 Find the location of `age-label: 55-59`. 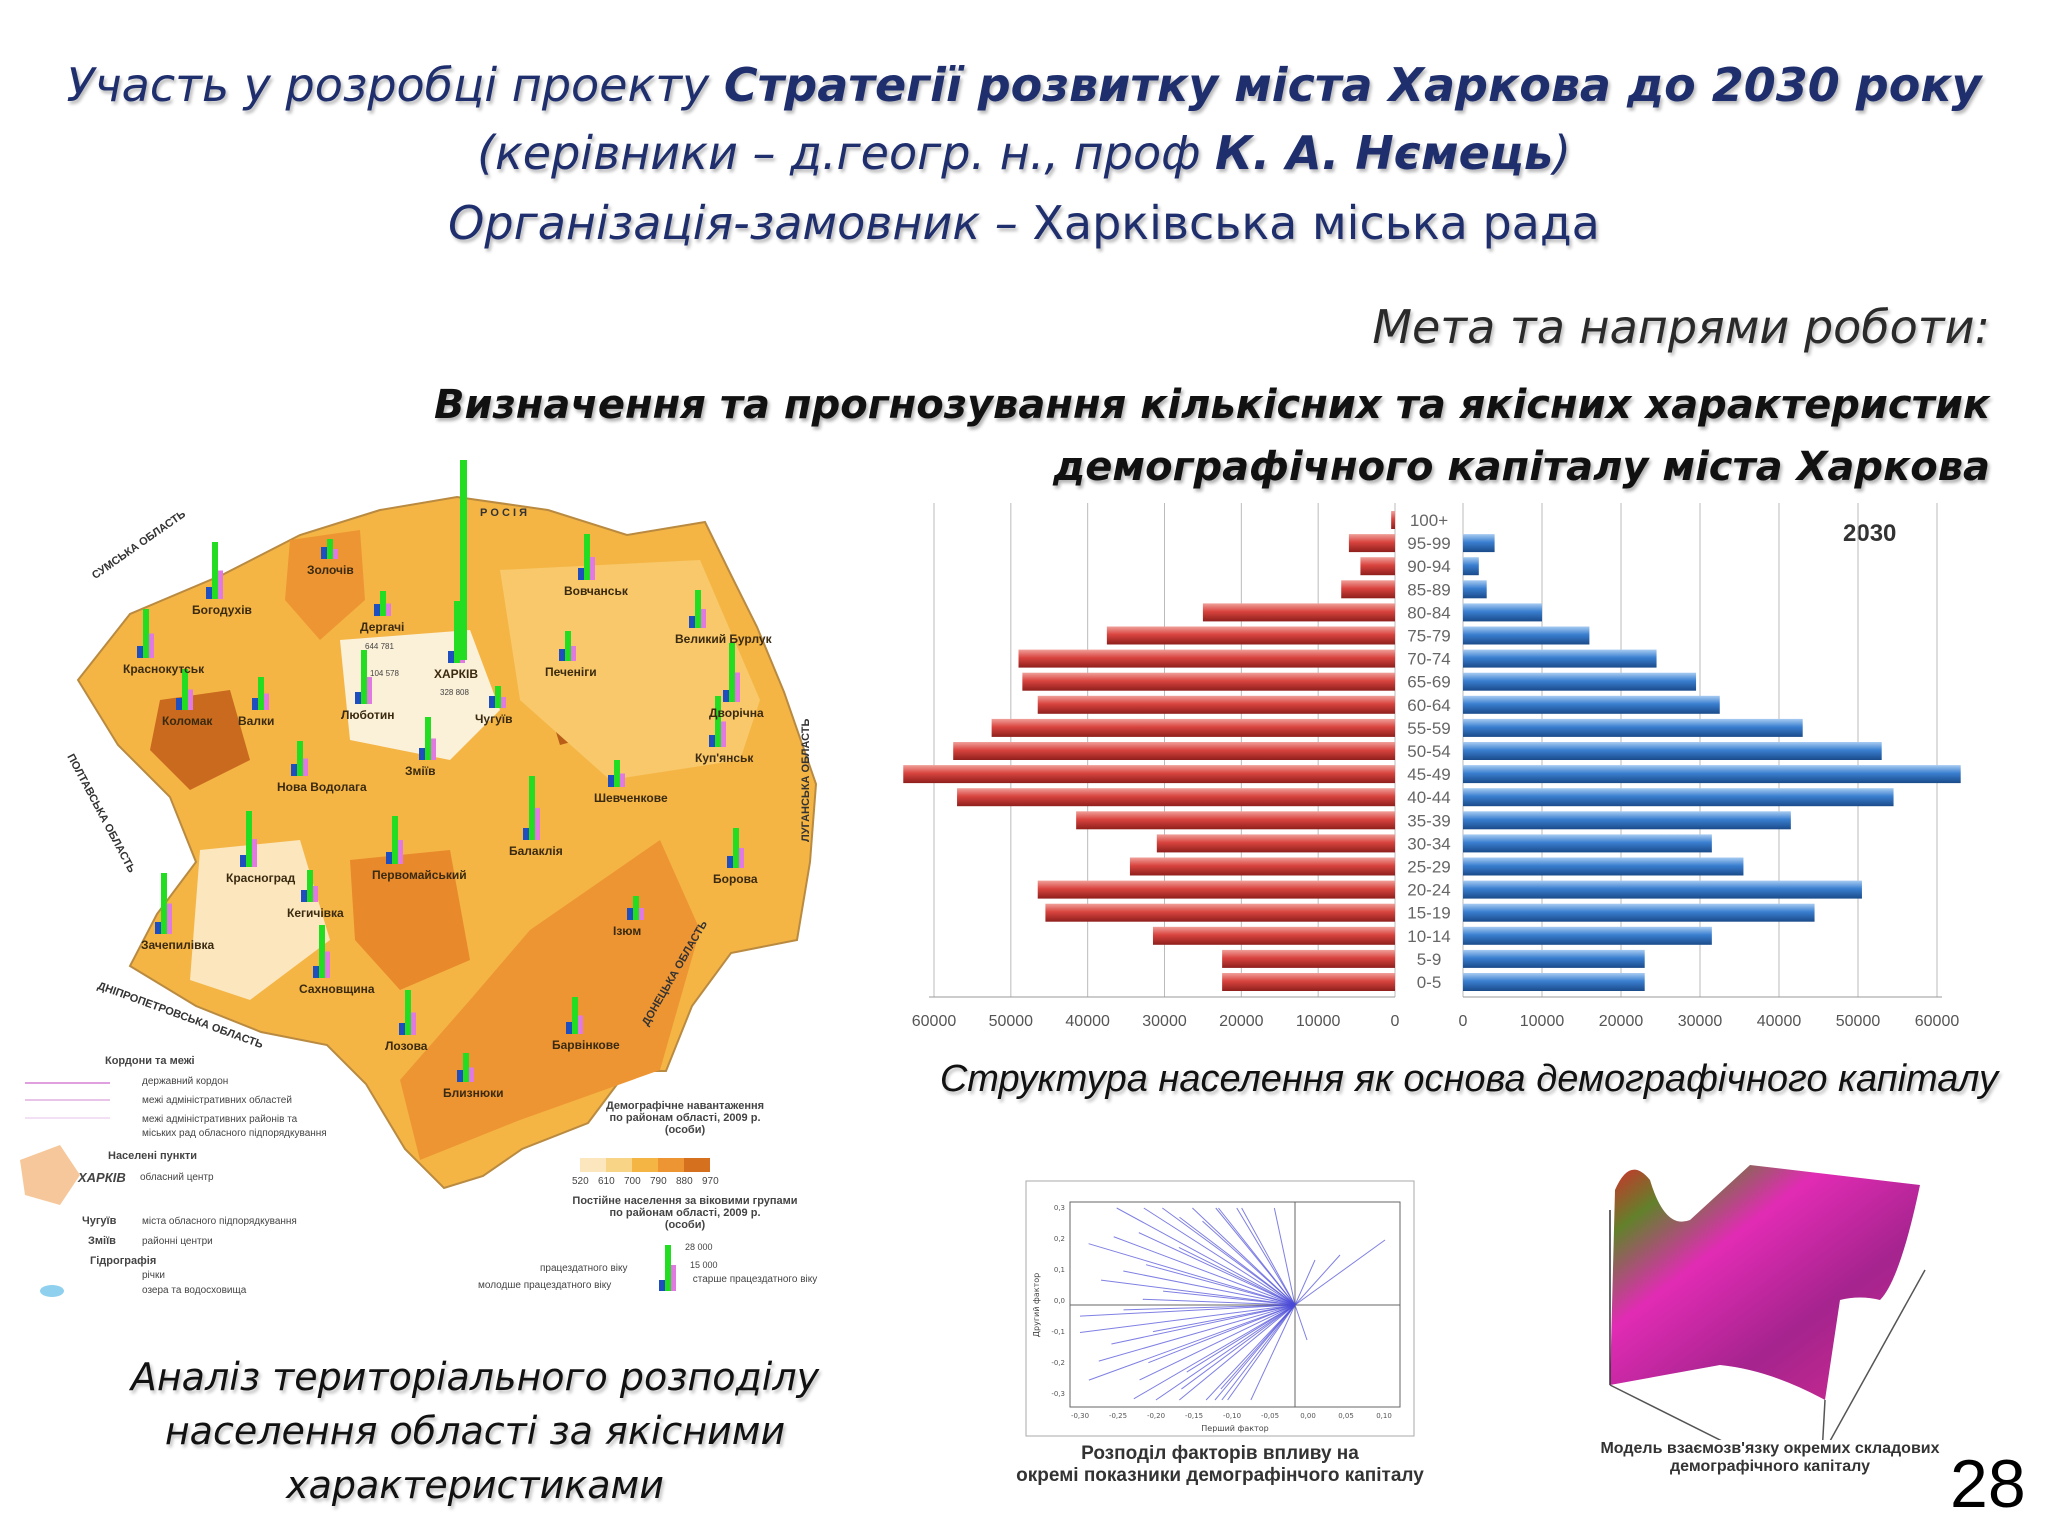

age-label: 55-59 is located at coordinates (1428, 728).